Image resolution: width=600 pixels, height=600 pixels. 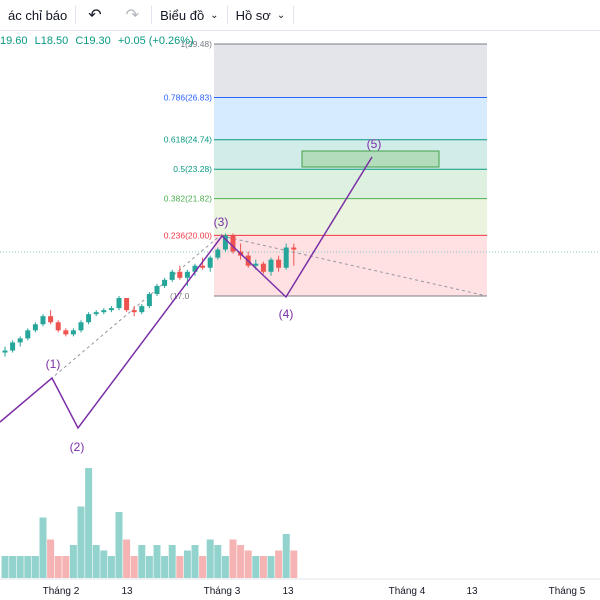 What do you see at coordinates (51, 41) in the screenshot?
I see `ohlc-low: L18.50` at bounding box center [51, 41].